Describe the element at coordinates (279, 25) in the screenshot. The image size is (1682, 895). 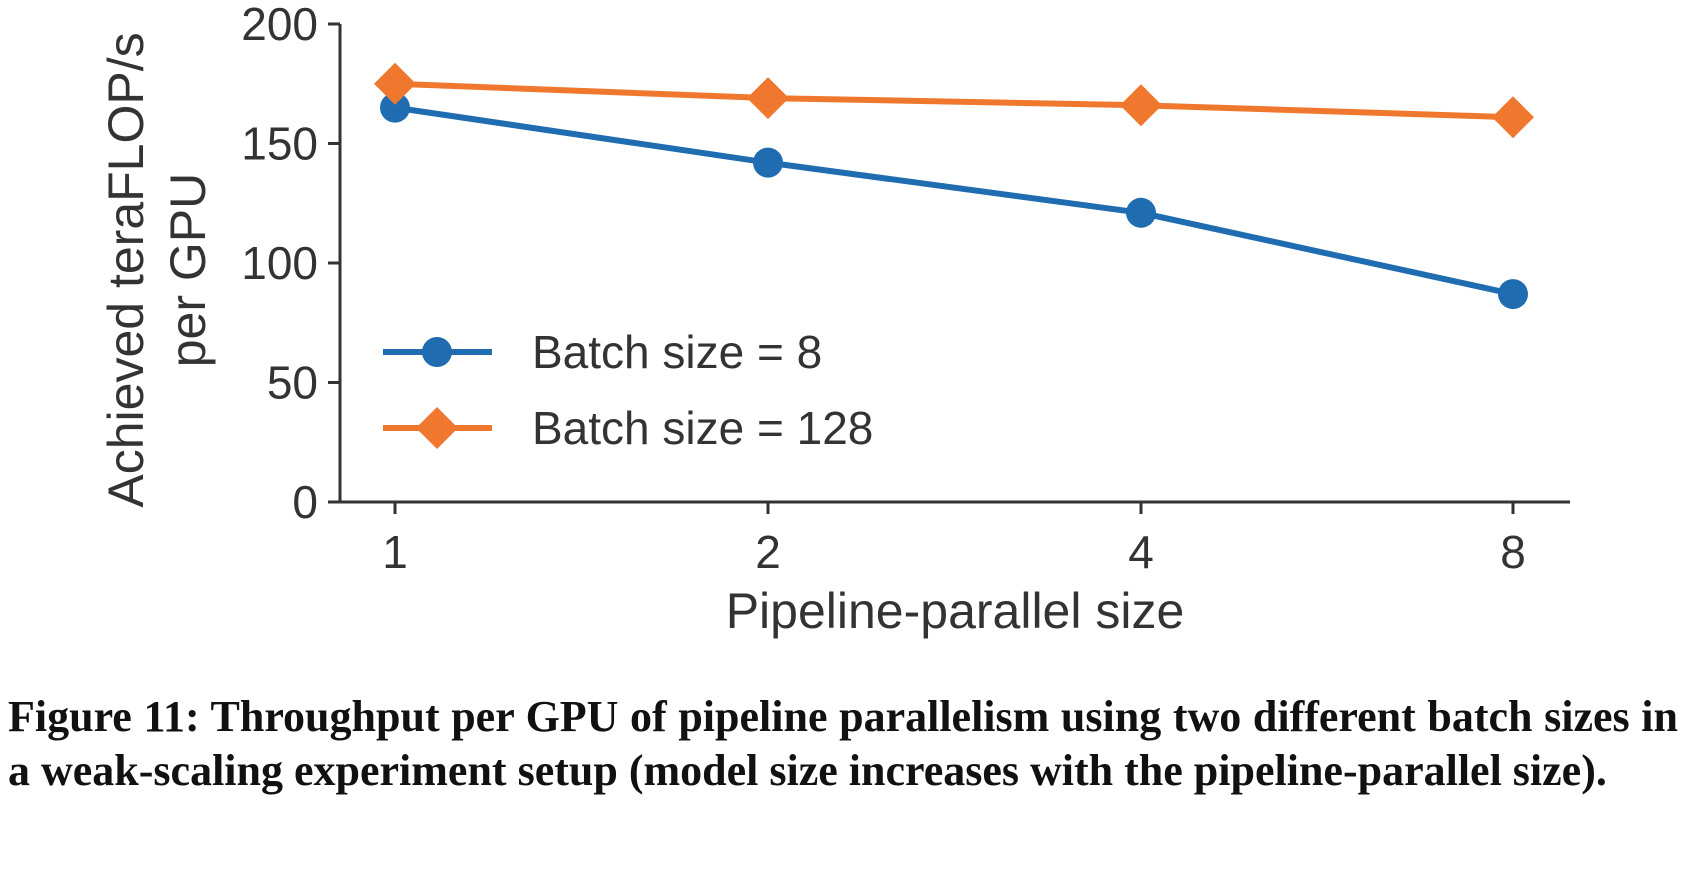
I see `y-tick-label: 200` at that location.